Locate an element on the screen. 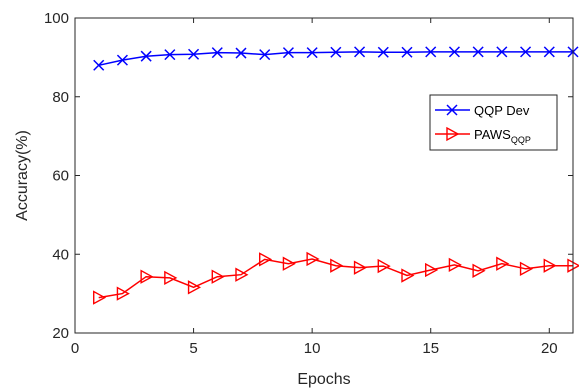  y-axis-label: Accuracy(%) is located at coordinates (22, 175).